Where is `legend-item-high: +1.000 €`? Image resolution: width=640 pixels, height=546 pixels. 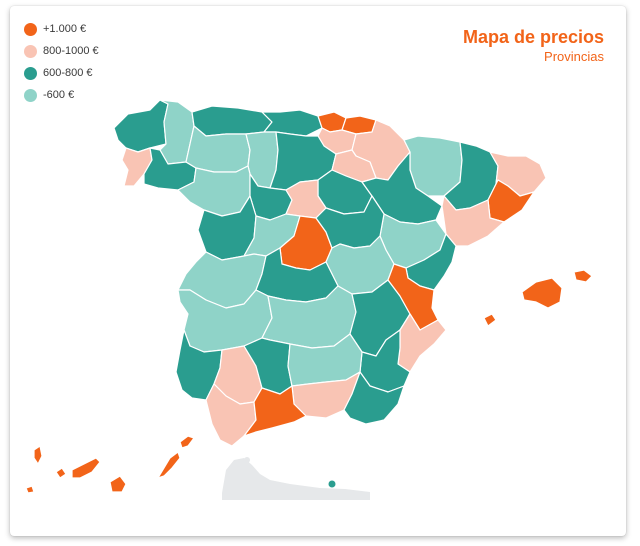 legend-item-high: +1.000 € is located at coordinates (61, 29).